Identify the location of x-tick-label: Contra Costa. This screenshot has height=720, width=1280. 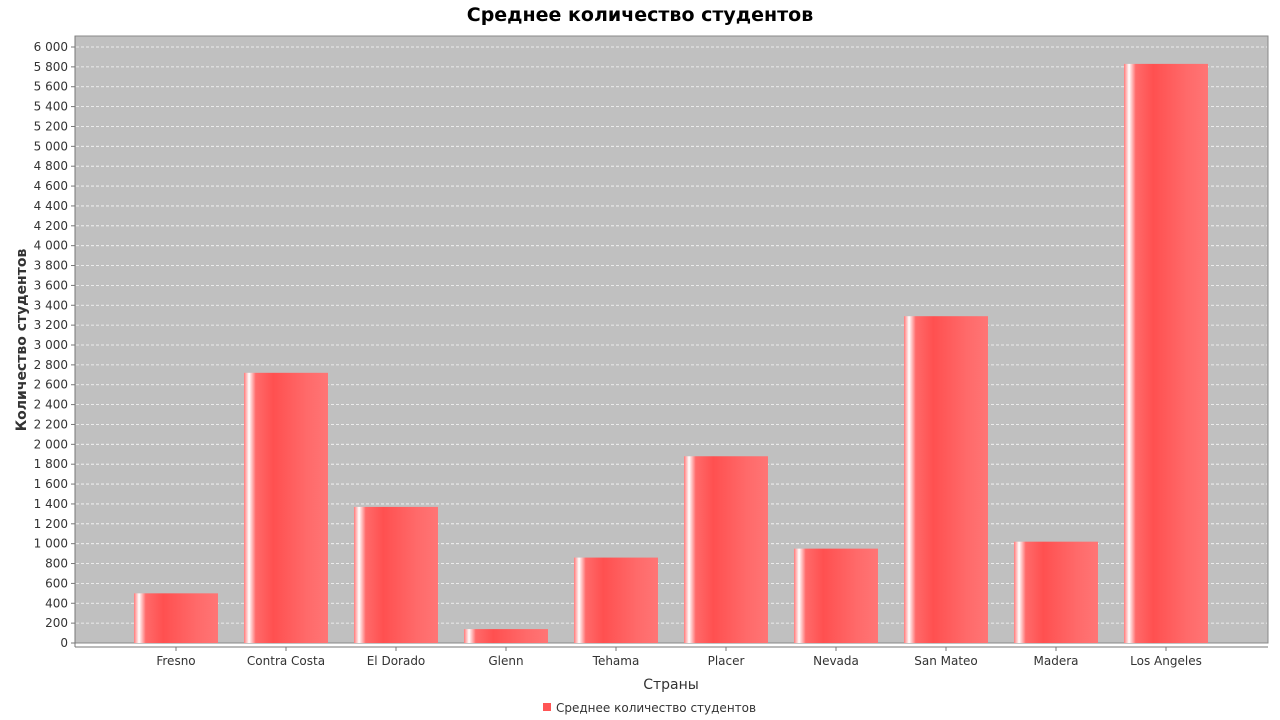
(286, 661).